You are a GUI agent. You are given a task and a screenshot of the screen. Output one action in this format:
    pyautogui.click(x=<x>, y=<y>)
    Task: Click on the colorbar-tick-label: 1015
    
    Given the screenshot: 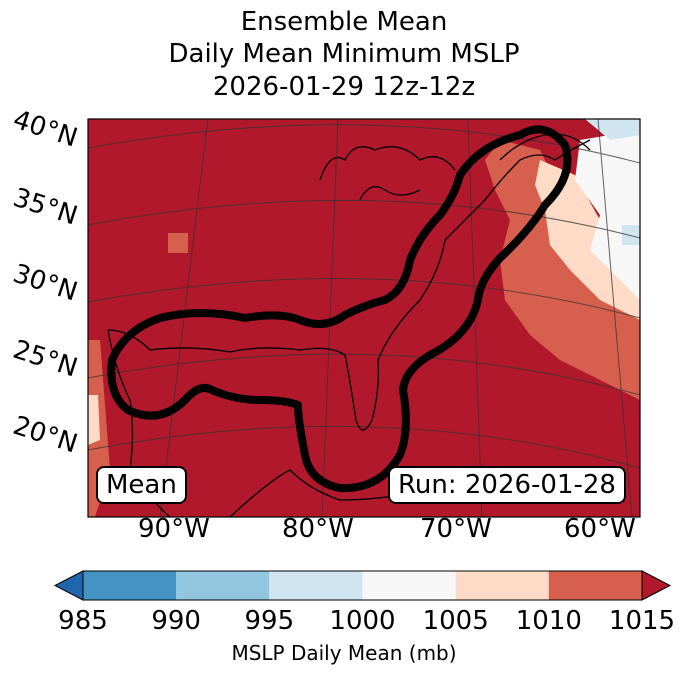 What is the action you would take?
    pyautogui.click(x=642, y=621)
    